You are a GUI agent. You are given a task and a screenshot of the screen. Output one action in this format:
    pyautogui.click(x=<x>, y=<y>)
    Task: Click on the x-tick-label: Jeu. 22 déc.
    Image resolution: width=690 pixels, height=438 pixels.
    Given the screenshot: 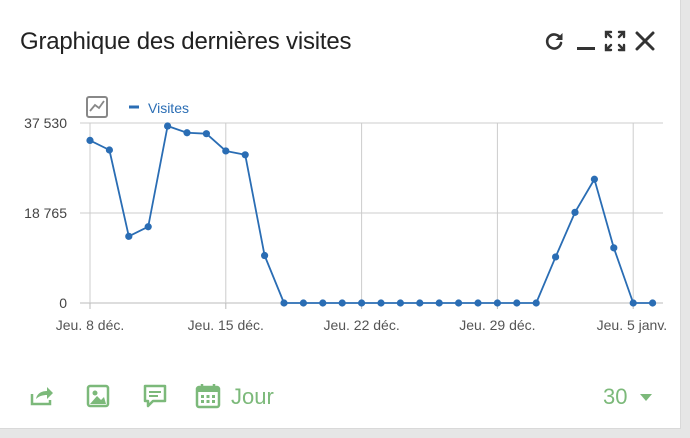 What is the action you would take?
    pyautogui.click(x=361, y=325)
    